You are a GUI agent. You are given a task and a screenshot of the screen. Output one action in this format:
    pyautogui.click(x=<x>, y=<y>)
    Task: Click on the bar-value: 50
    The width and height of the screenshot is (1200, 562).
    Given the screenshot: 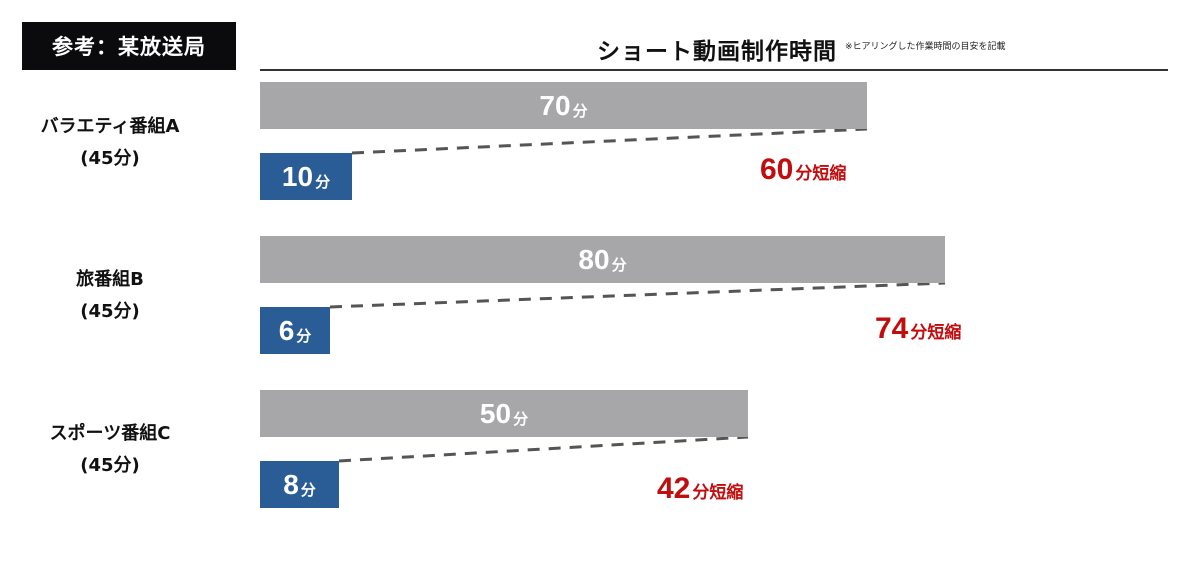 What is the action you would take?
    pyautogui.click(x=495, y=413)
    